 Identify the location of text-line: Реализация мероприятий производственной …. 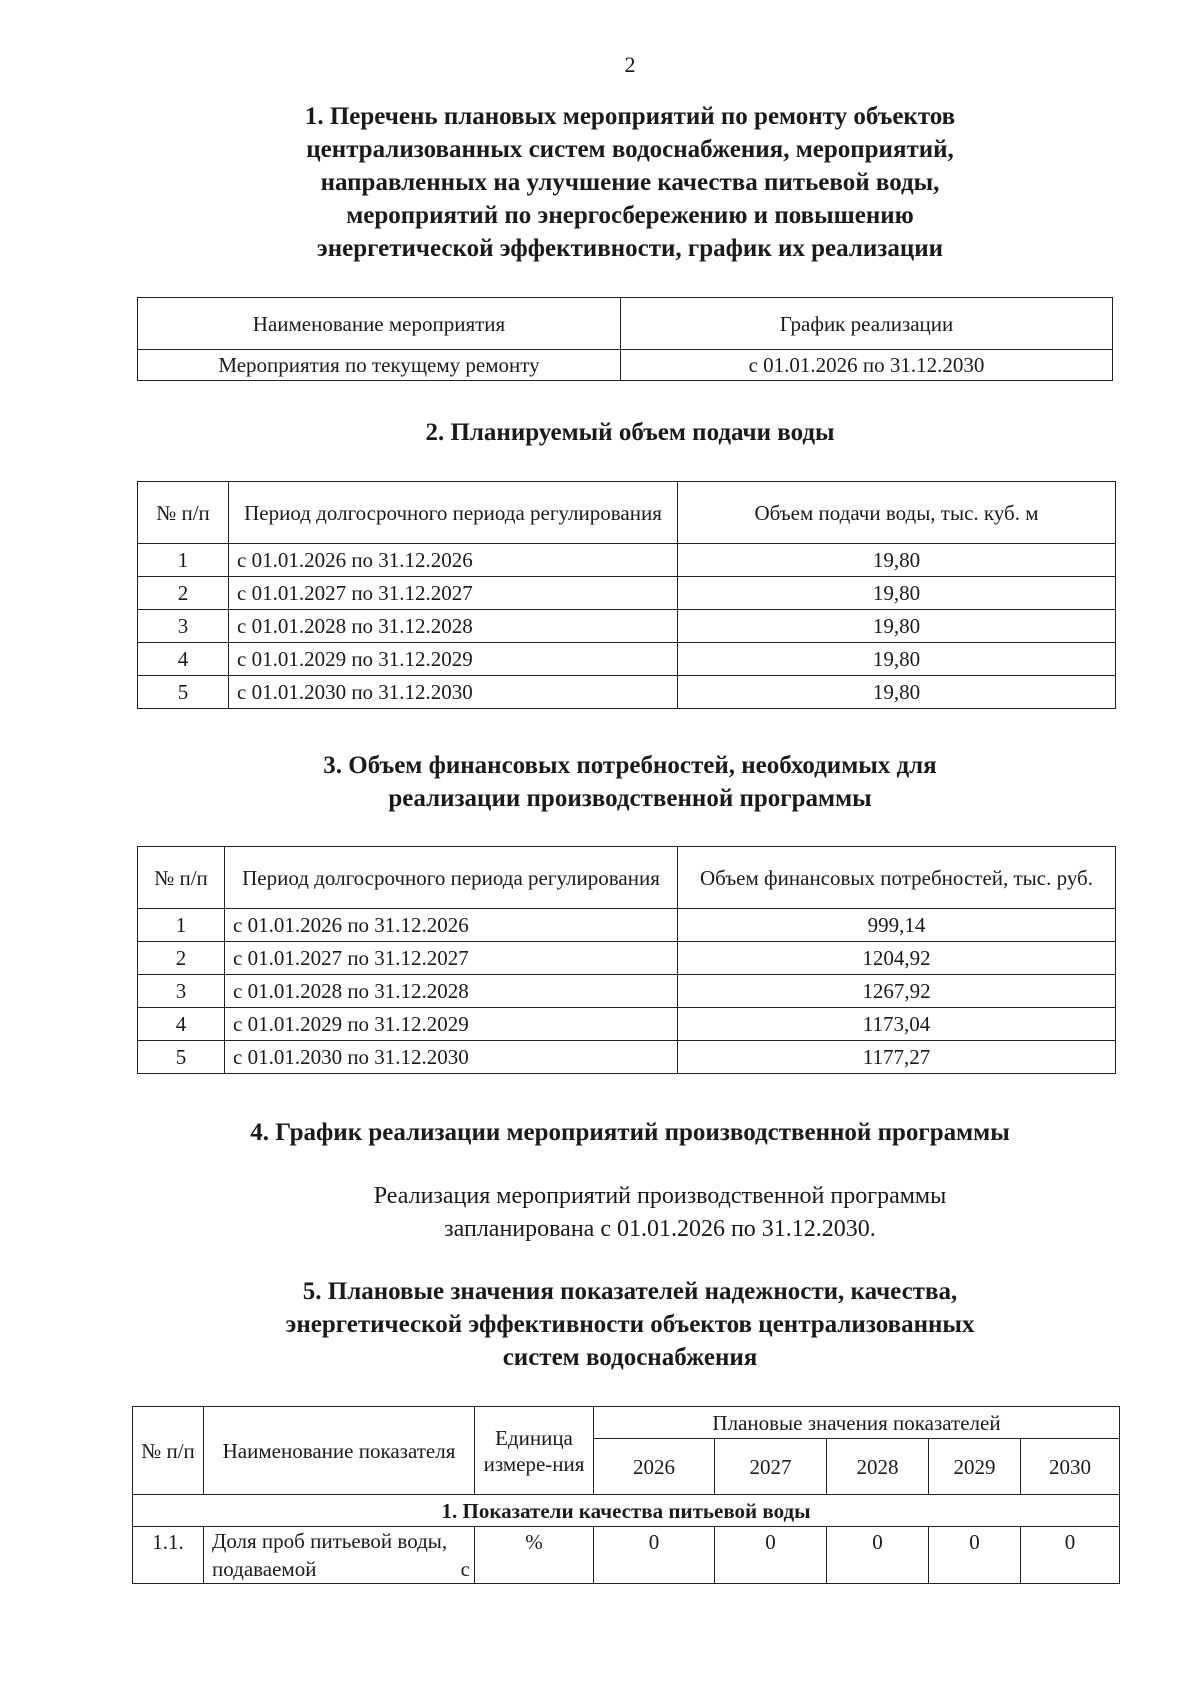
(660, 1196).